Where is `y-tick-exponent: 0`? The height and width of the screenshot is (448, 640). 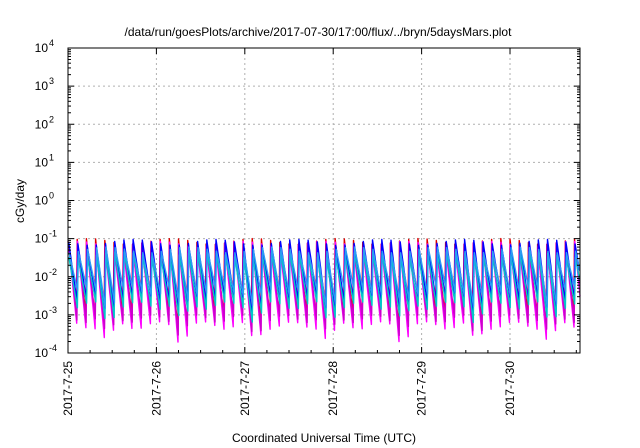 y-tick-exponent: 0 is located at coordinates (51, 196).